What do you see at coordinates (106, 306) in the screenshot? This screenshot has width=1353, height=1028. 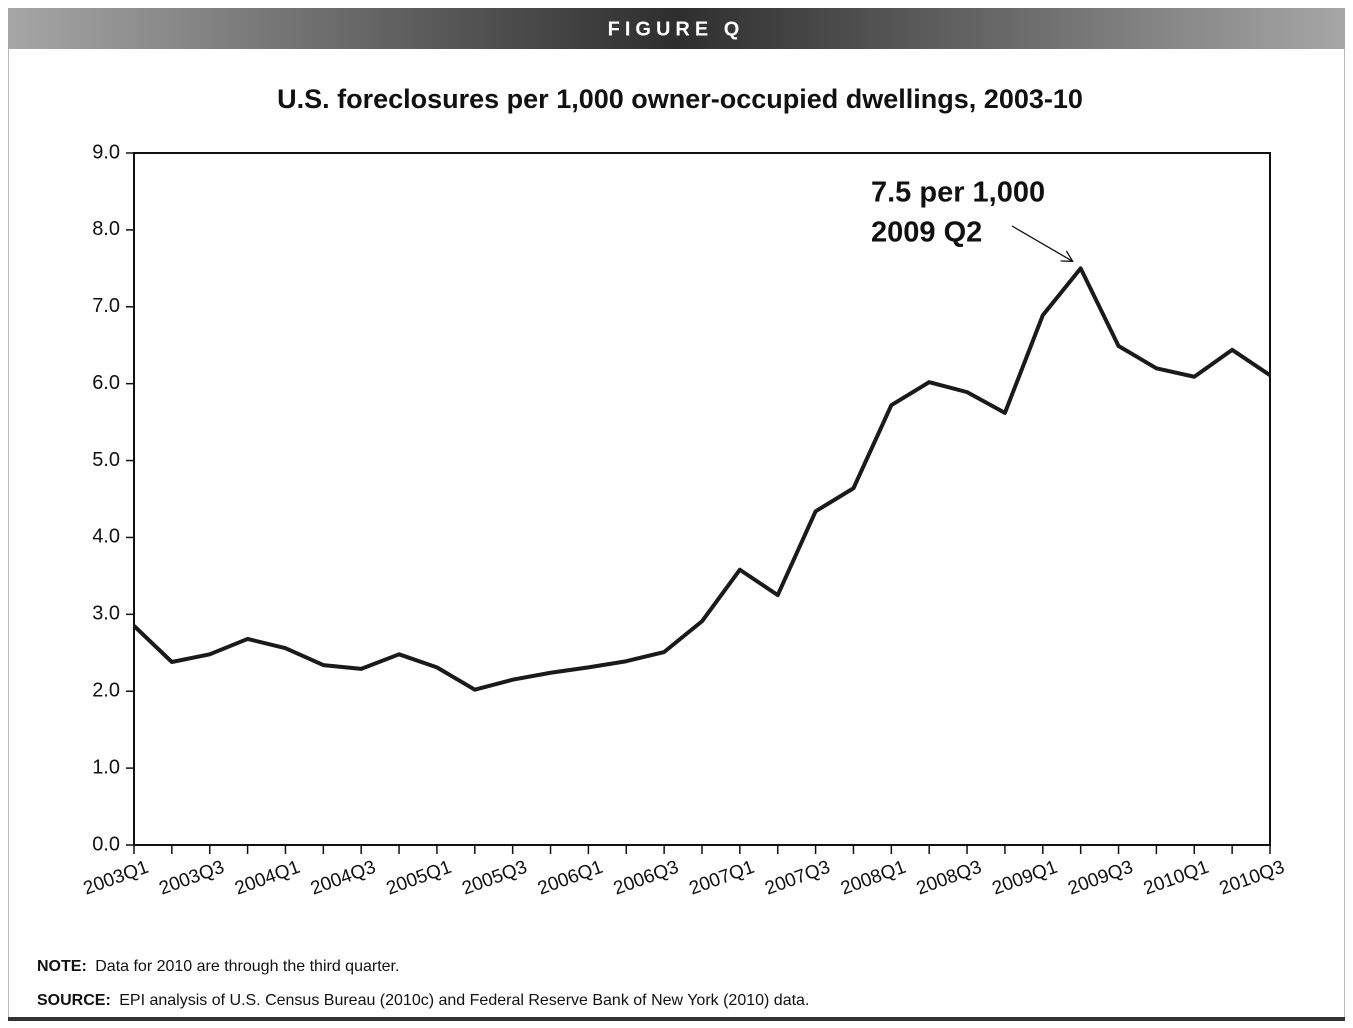 I see `y-tick-label: 7.0` at bounding box center [106, 306].